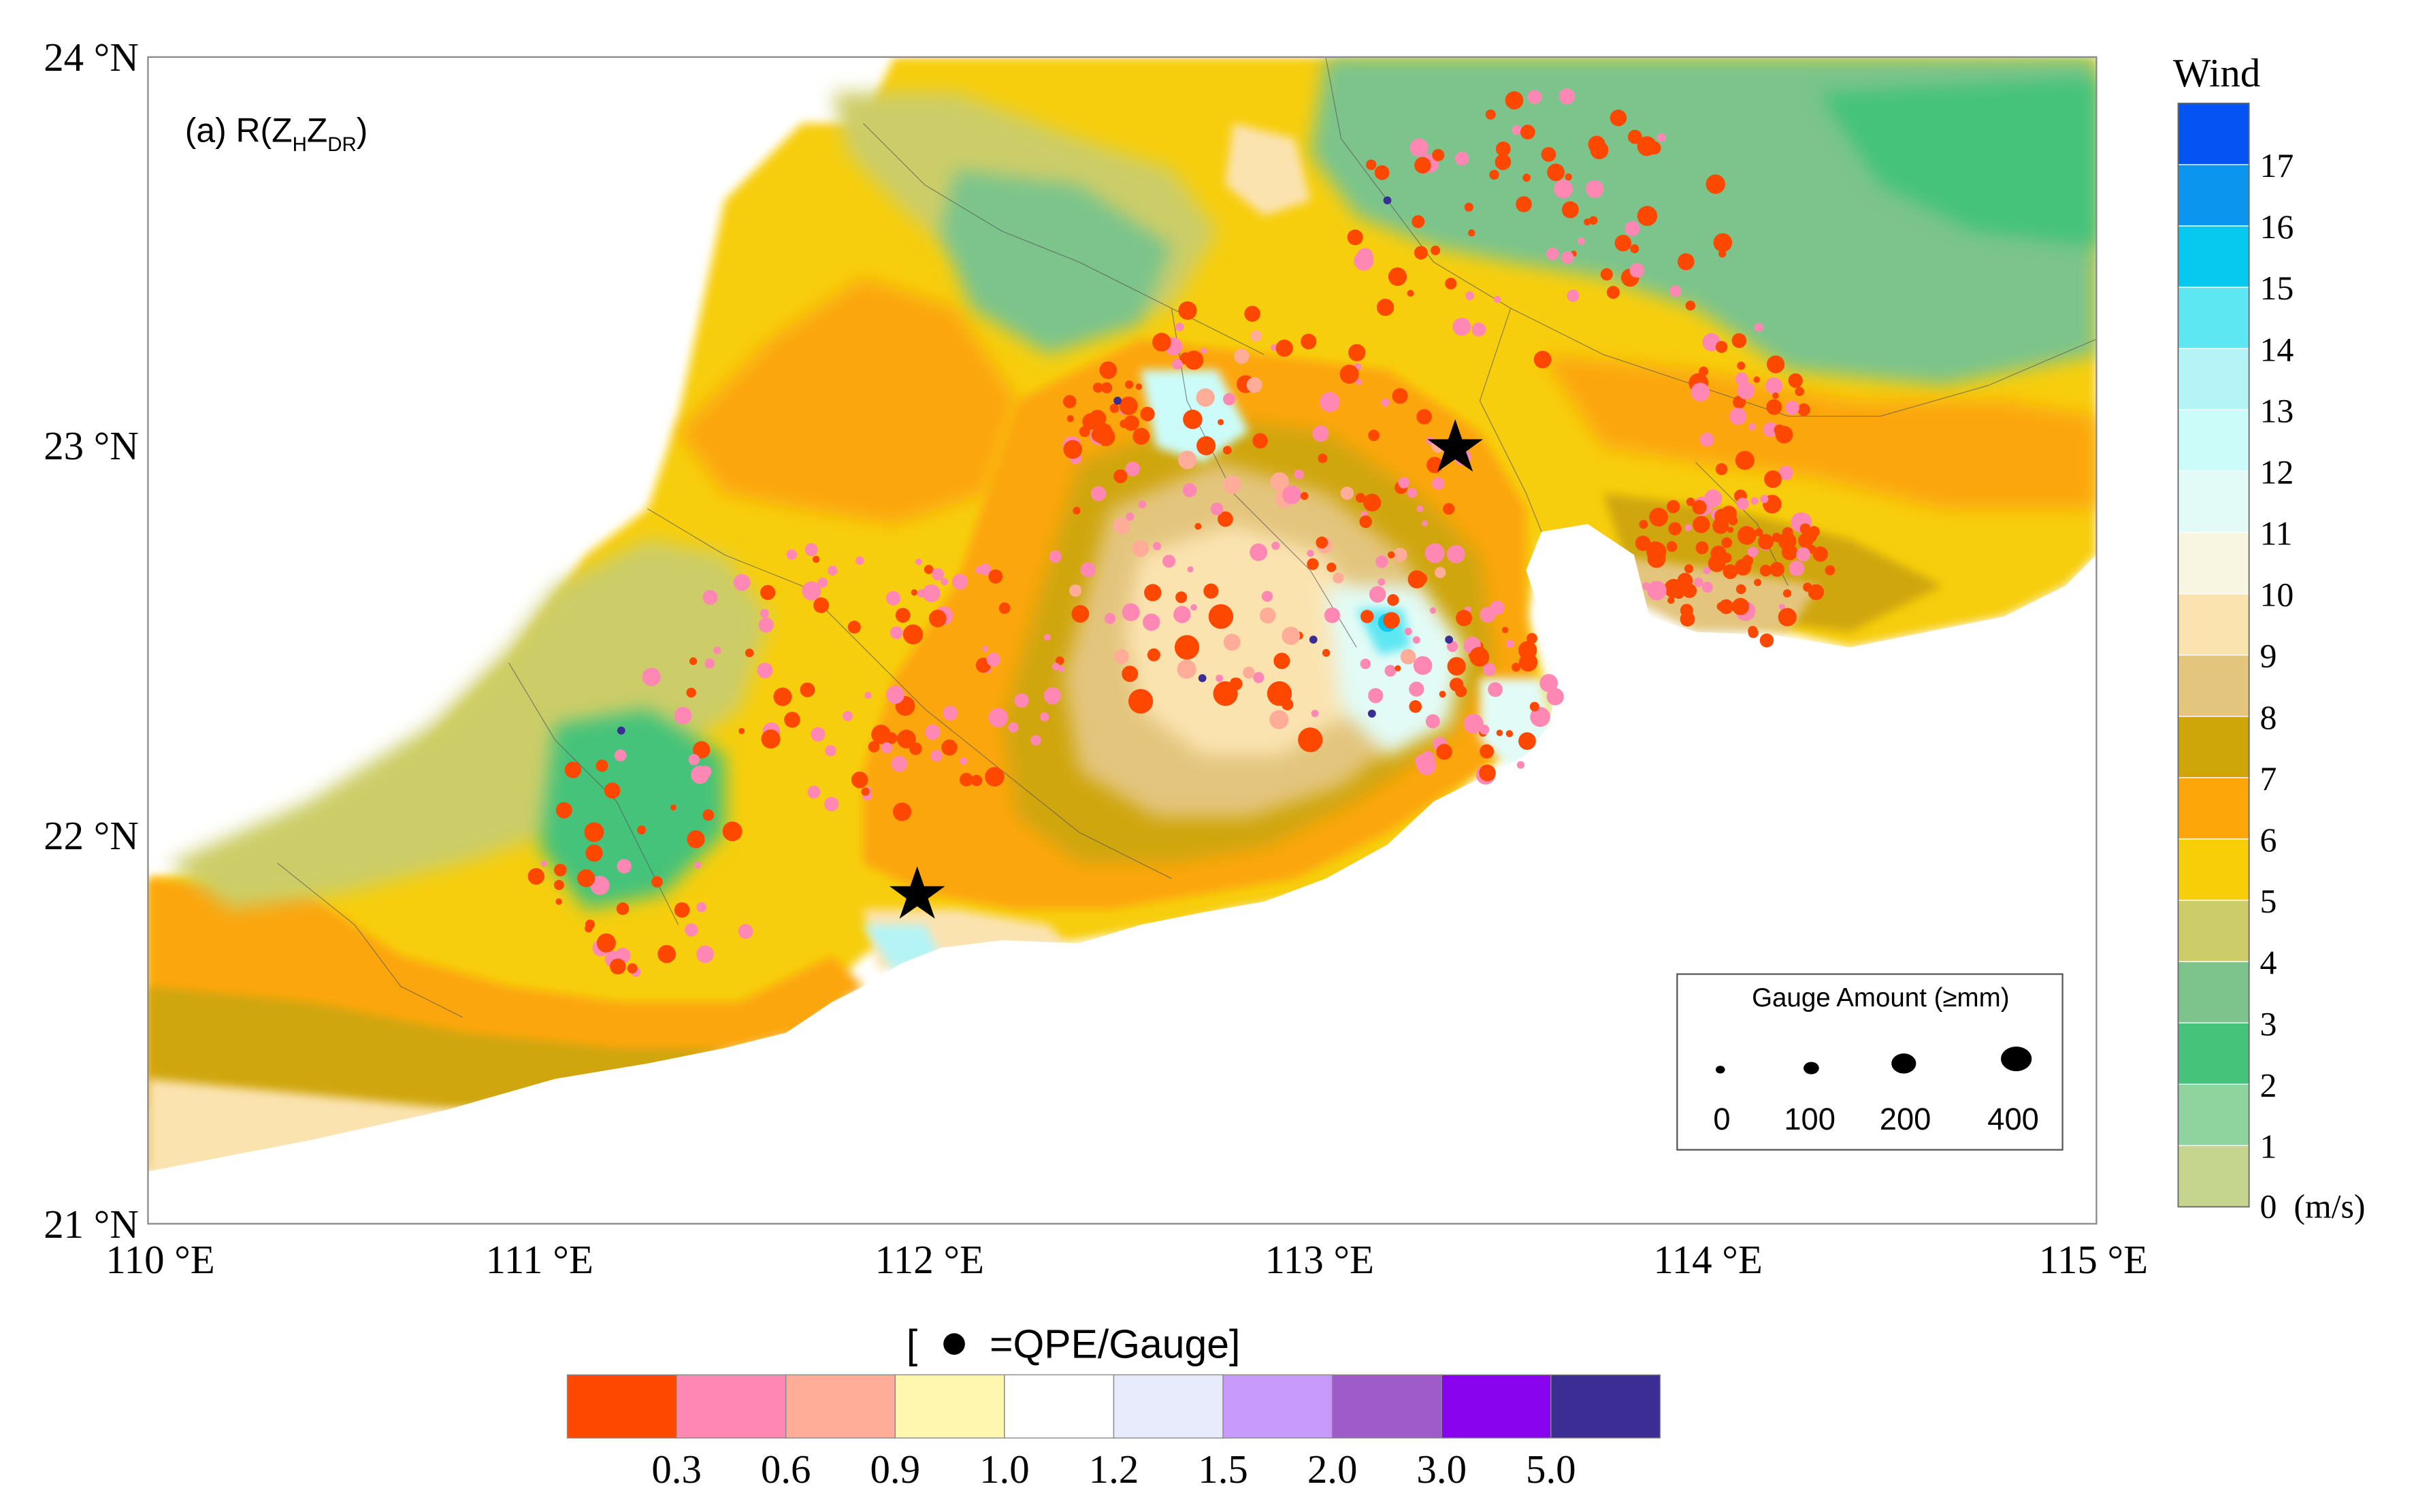  Describe the element at coordinates (2093, 1260) in the screenshot. I see `lon-tick-label: 115 °E` at that location.